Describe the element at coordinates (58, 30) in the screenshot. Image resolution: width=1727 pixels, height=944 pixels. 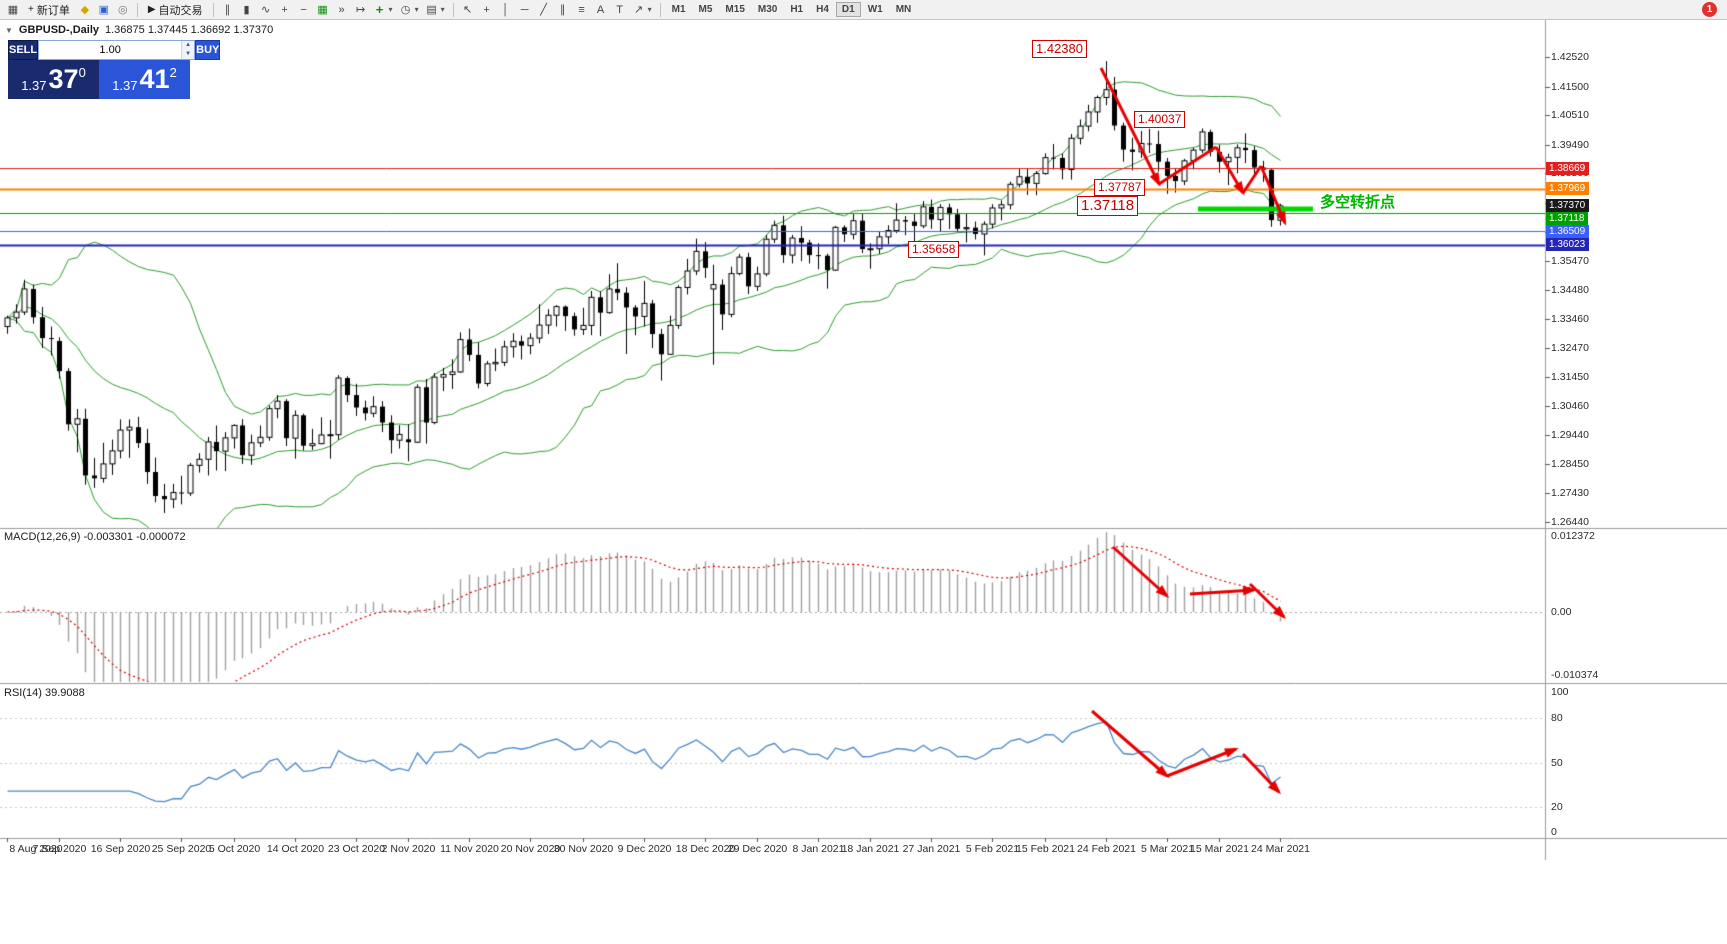
I see `chart-symbol-period: GBPUSD-,Daily` at that location.